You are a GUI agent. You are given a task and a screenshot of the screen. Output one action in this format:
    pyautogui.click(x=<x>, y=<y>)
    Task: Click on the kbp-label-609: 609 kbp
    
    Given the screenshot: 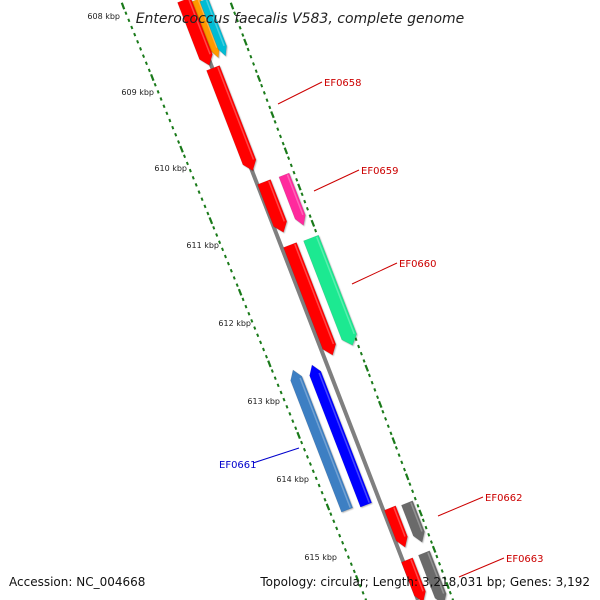 What is the action you would take?
    pyautogui.click(x=137, y=92)
    